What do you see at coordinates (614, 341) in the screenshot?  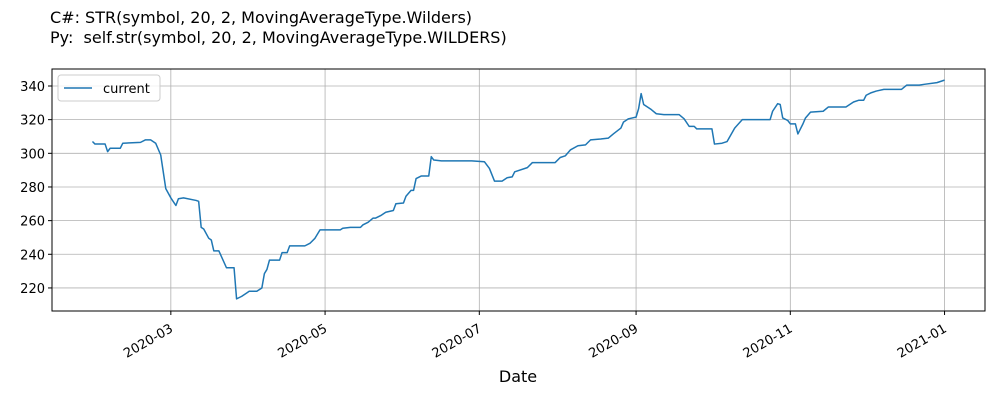 I see `x-tick-label: 2020-09` at bounding box center [614, 341].